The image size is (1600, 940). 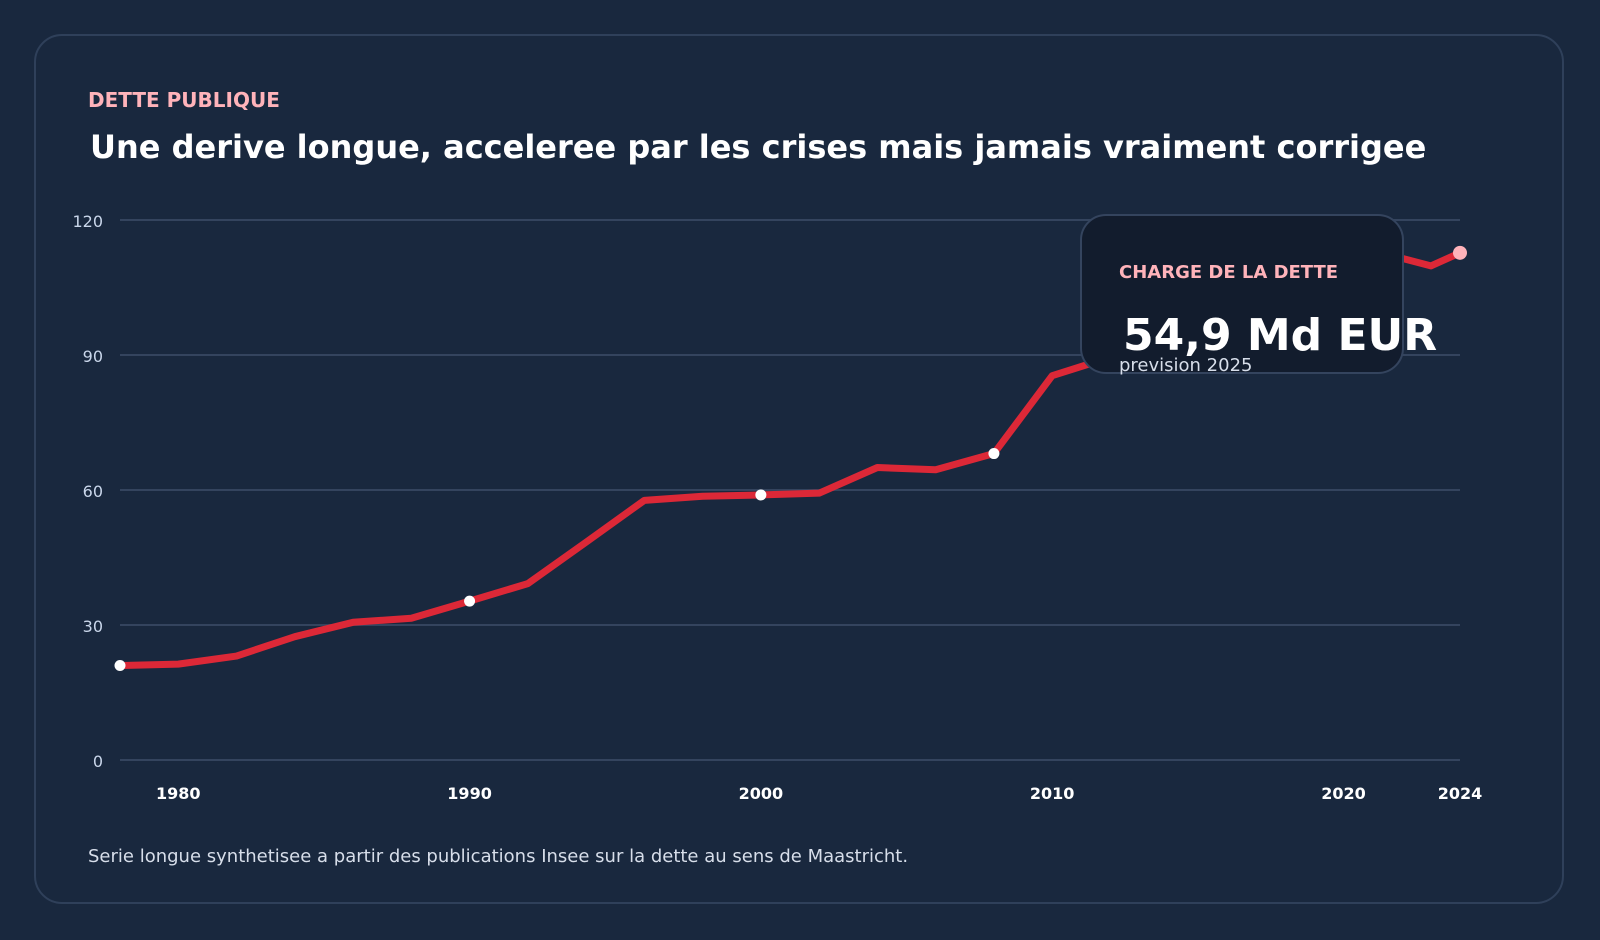 I want to click on chart-kicker: DETTE PUBLIQUE, so click(x=184, y=100).